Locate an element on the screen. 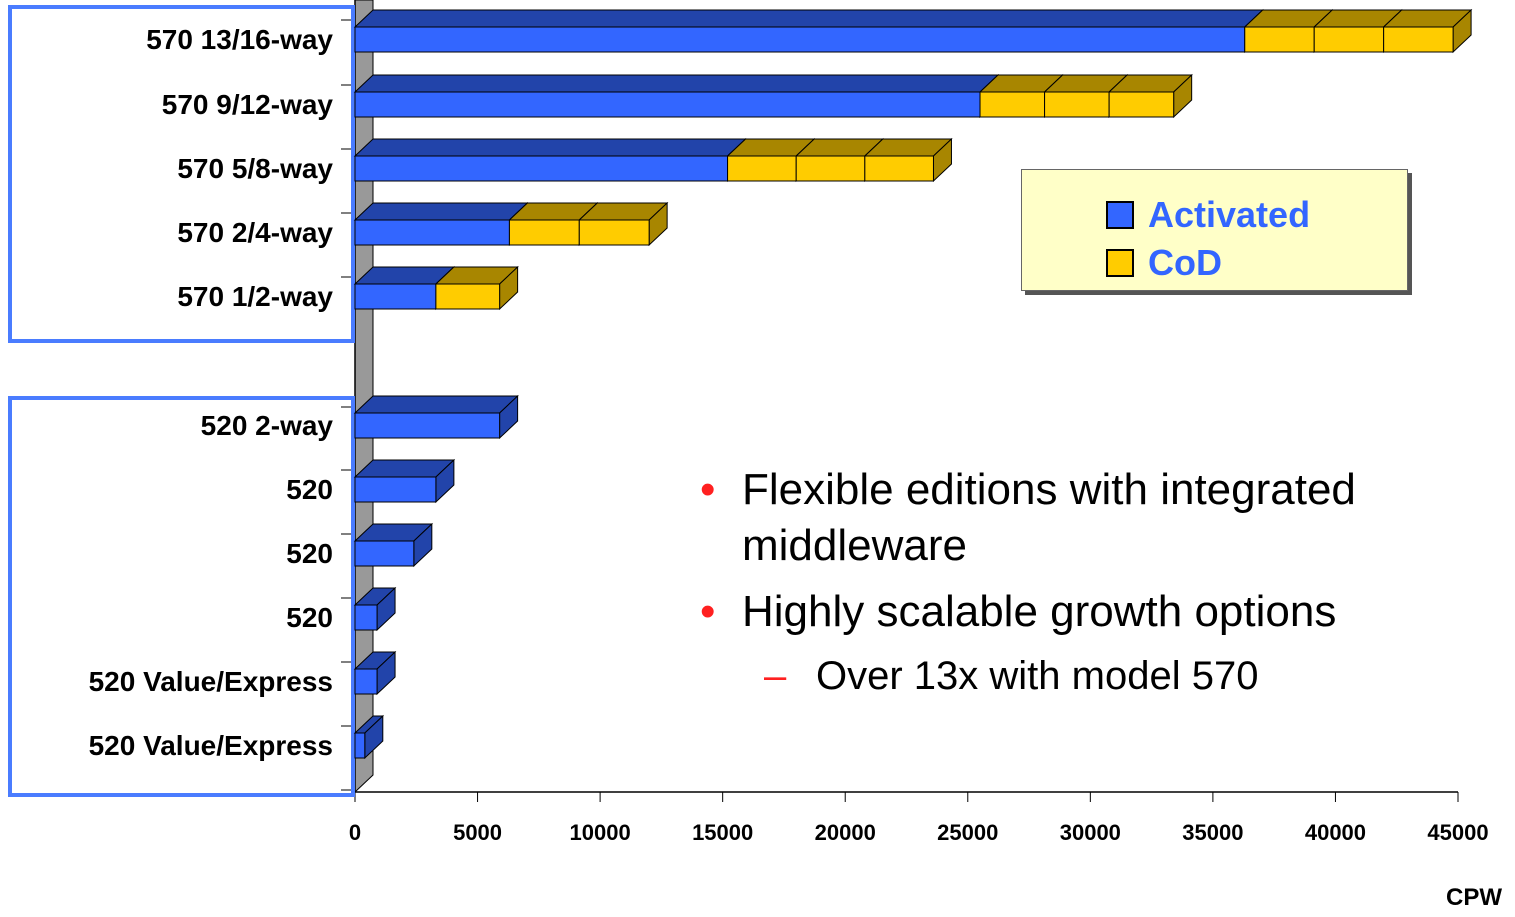 The width and height of the screenshot is (1515, 917). category-label: 570 13/16-way is located at coordinates (239, 39).